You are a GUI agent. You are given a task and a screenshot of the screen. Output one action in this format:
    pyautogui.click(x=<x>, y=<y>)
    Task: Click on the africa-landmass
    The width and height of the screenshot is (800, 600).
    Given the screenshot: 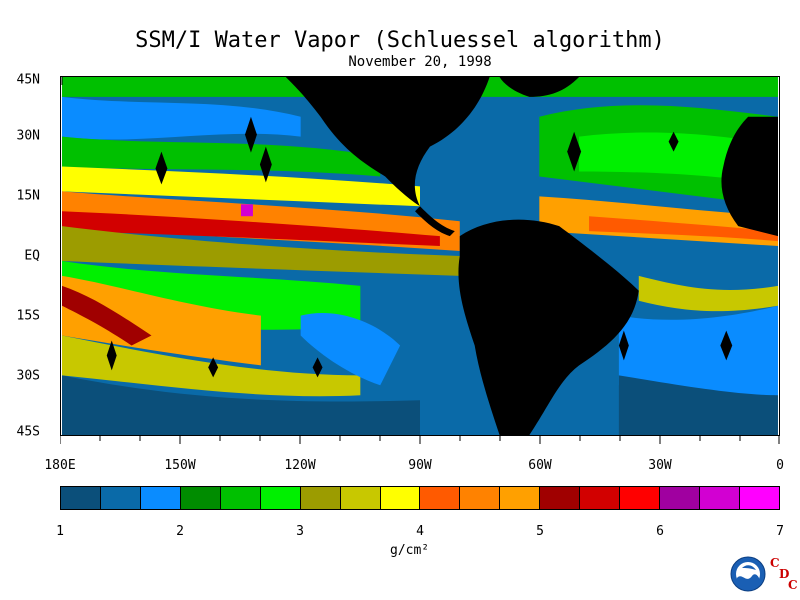 What is the action you would take?
    pyautogui.click(x=749, y=176)
    